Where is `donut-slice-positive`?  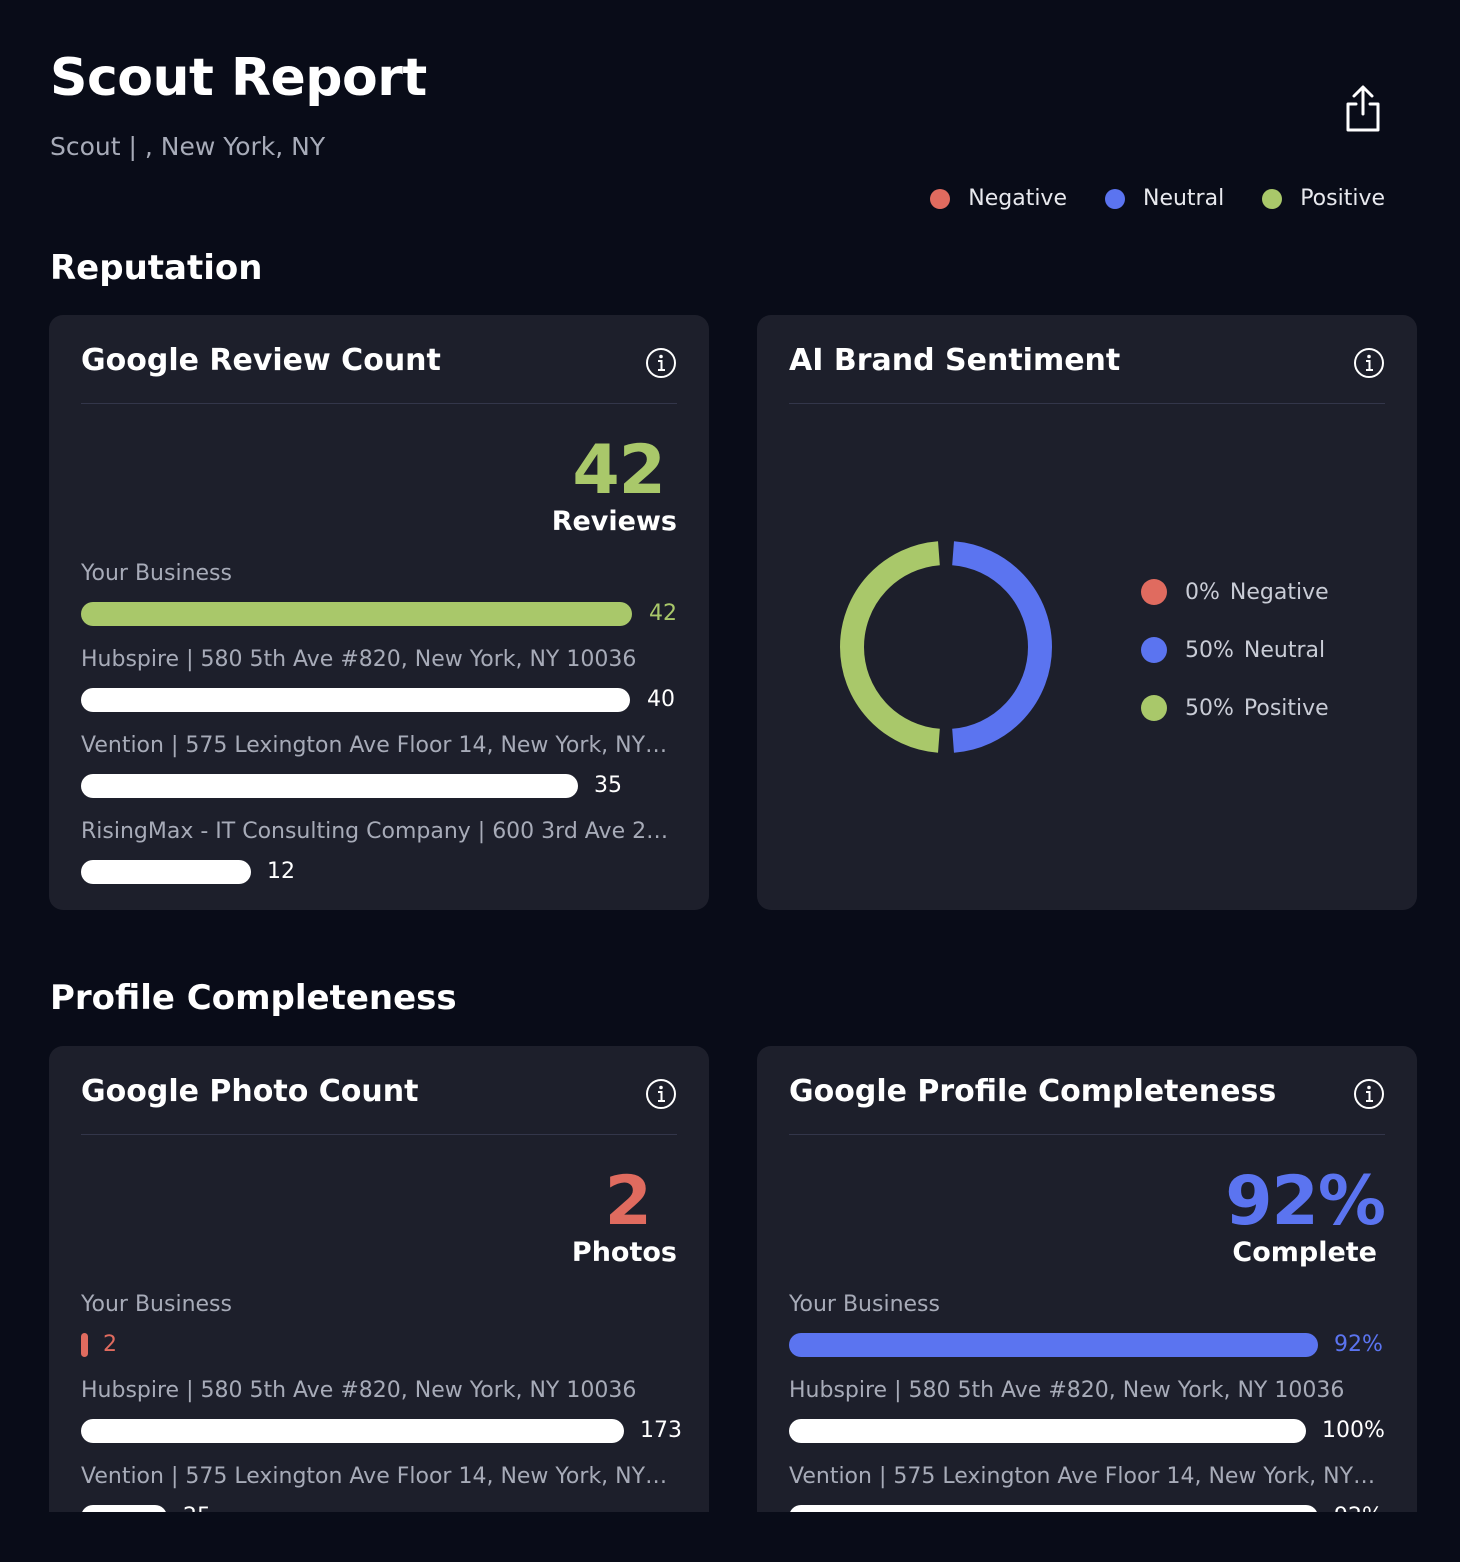 donut-slice-positive is located at coordinates (890, 647).